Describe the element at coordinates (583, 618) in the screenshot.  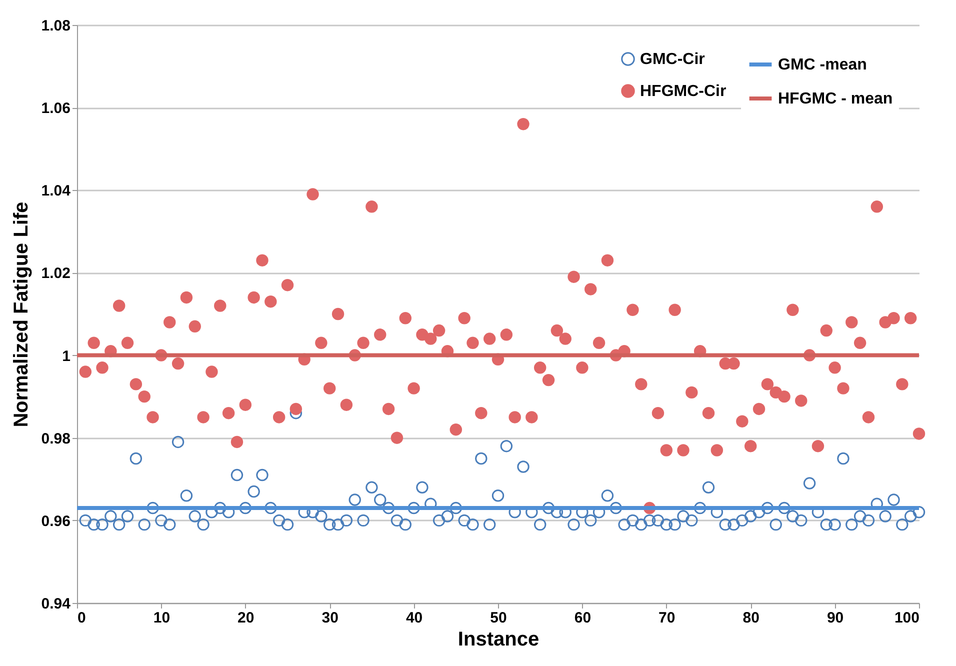
I see `x-tick-label: 60` at that location.